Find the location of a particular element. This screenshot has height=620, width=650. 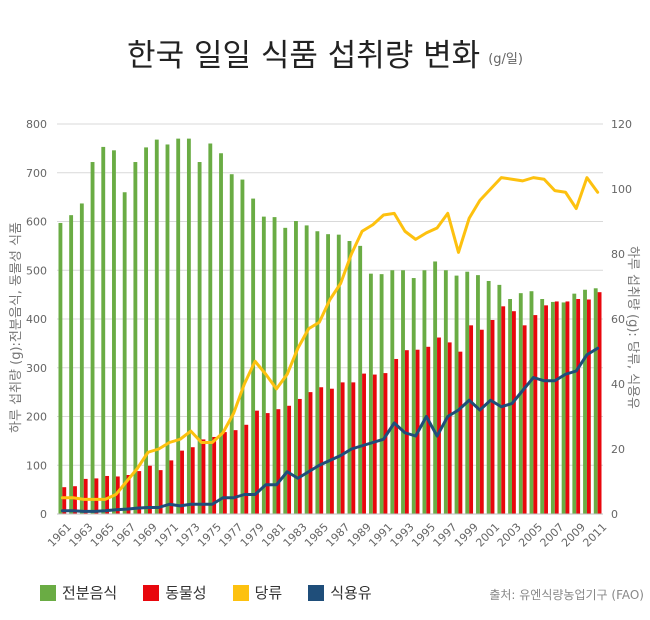

legend-label-sugar: 당류 is located at coordinates (268, 593).